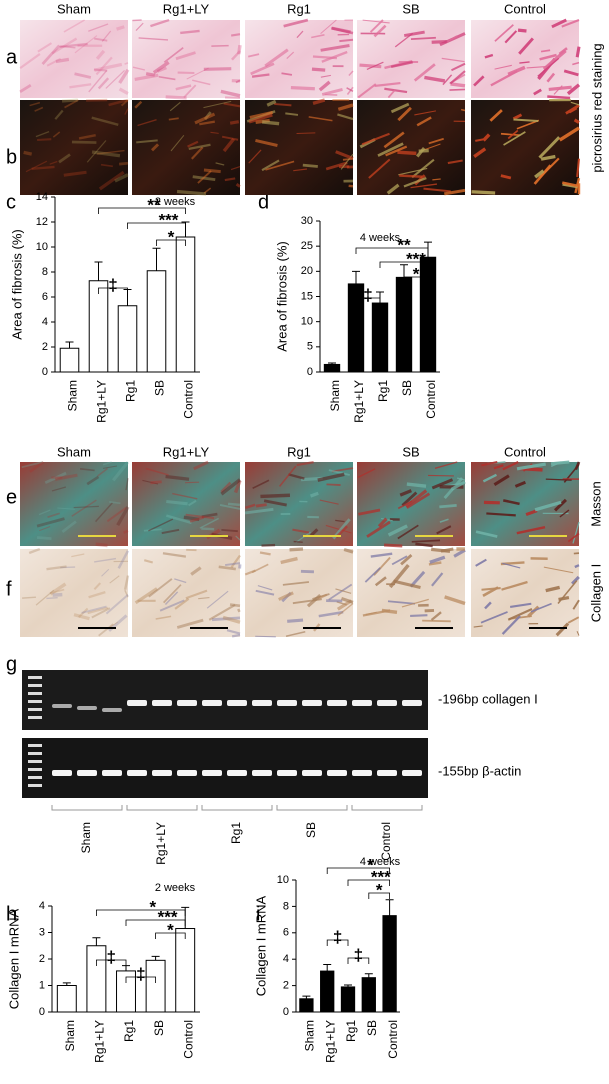 The image size is (609, 1084). Describe the element at coordinates (16, 284) in the screenshot. I see `y-axis-label: Area of fibrosis (%)` at that location.